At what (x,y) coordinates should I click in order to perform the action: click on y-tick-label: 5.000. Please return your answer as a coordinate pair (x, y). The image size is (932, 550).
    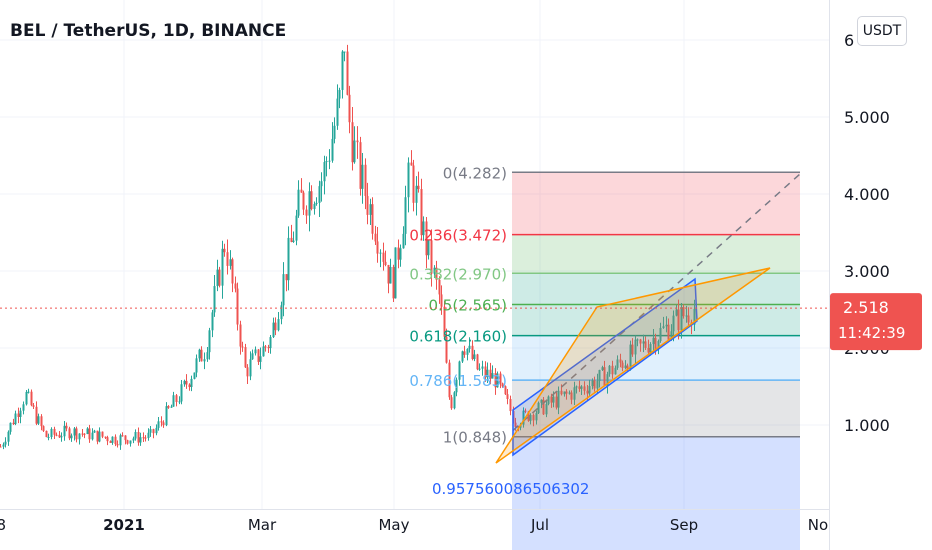
    Looking at the image, I should click on (867, 117).